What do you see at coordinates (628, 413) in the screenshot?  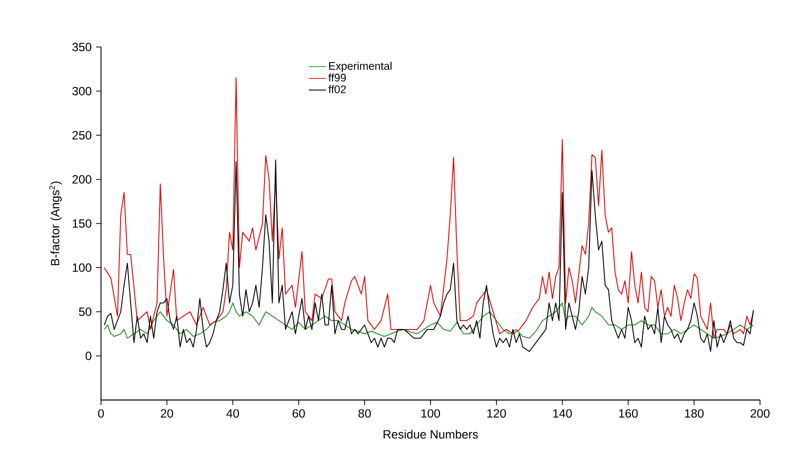 I see `x-tick-label: 160` at bounding box center [628, 413].